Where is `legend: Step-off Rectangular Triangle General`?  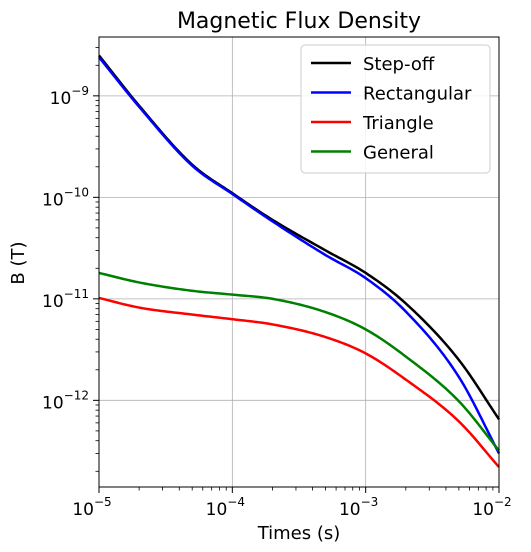 legend: Step-off Rectangular Triangle General is located at coordinates (395, 109).